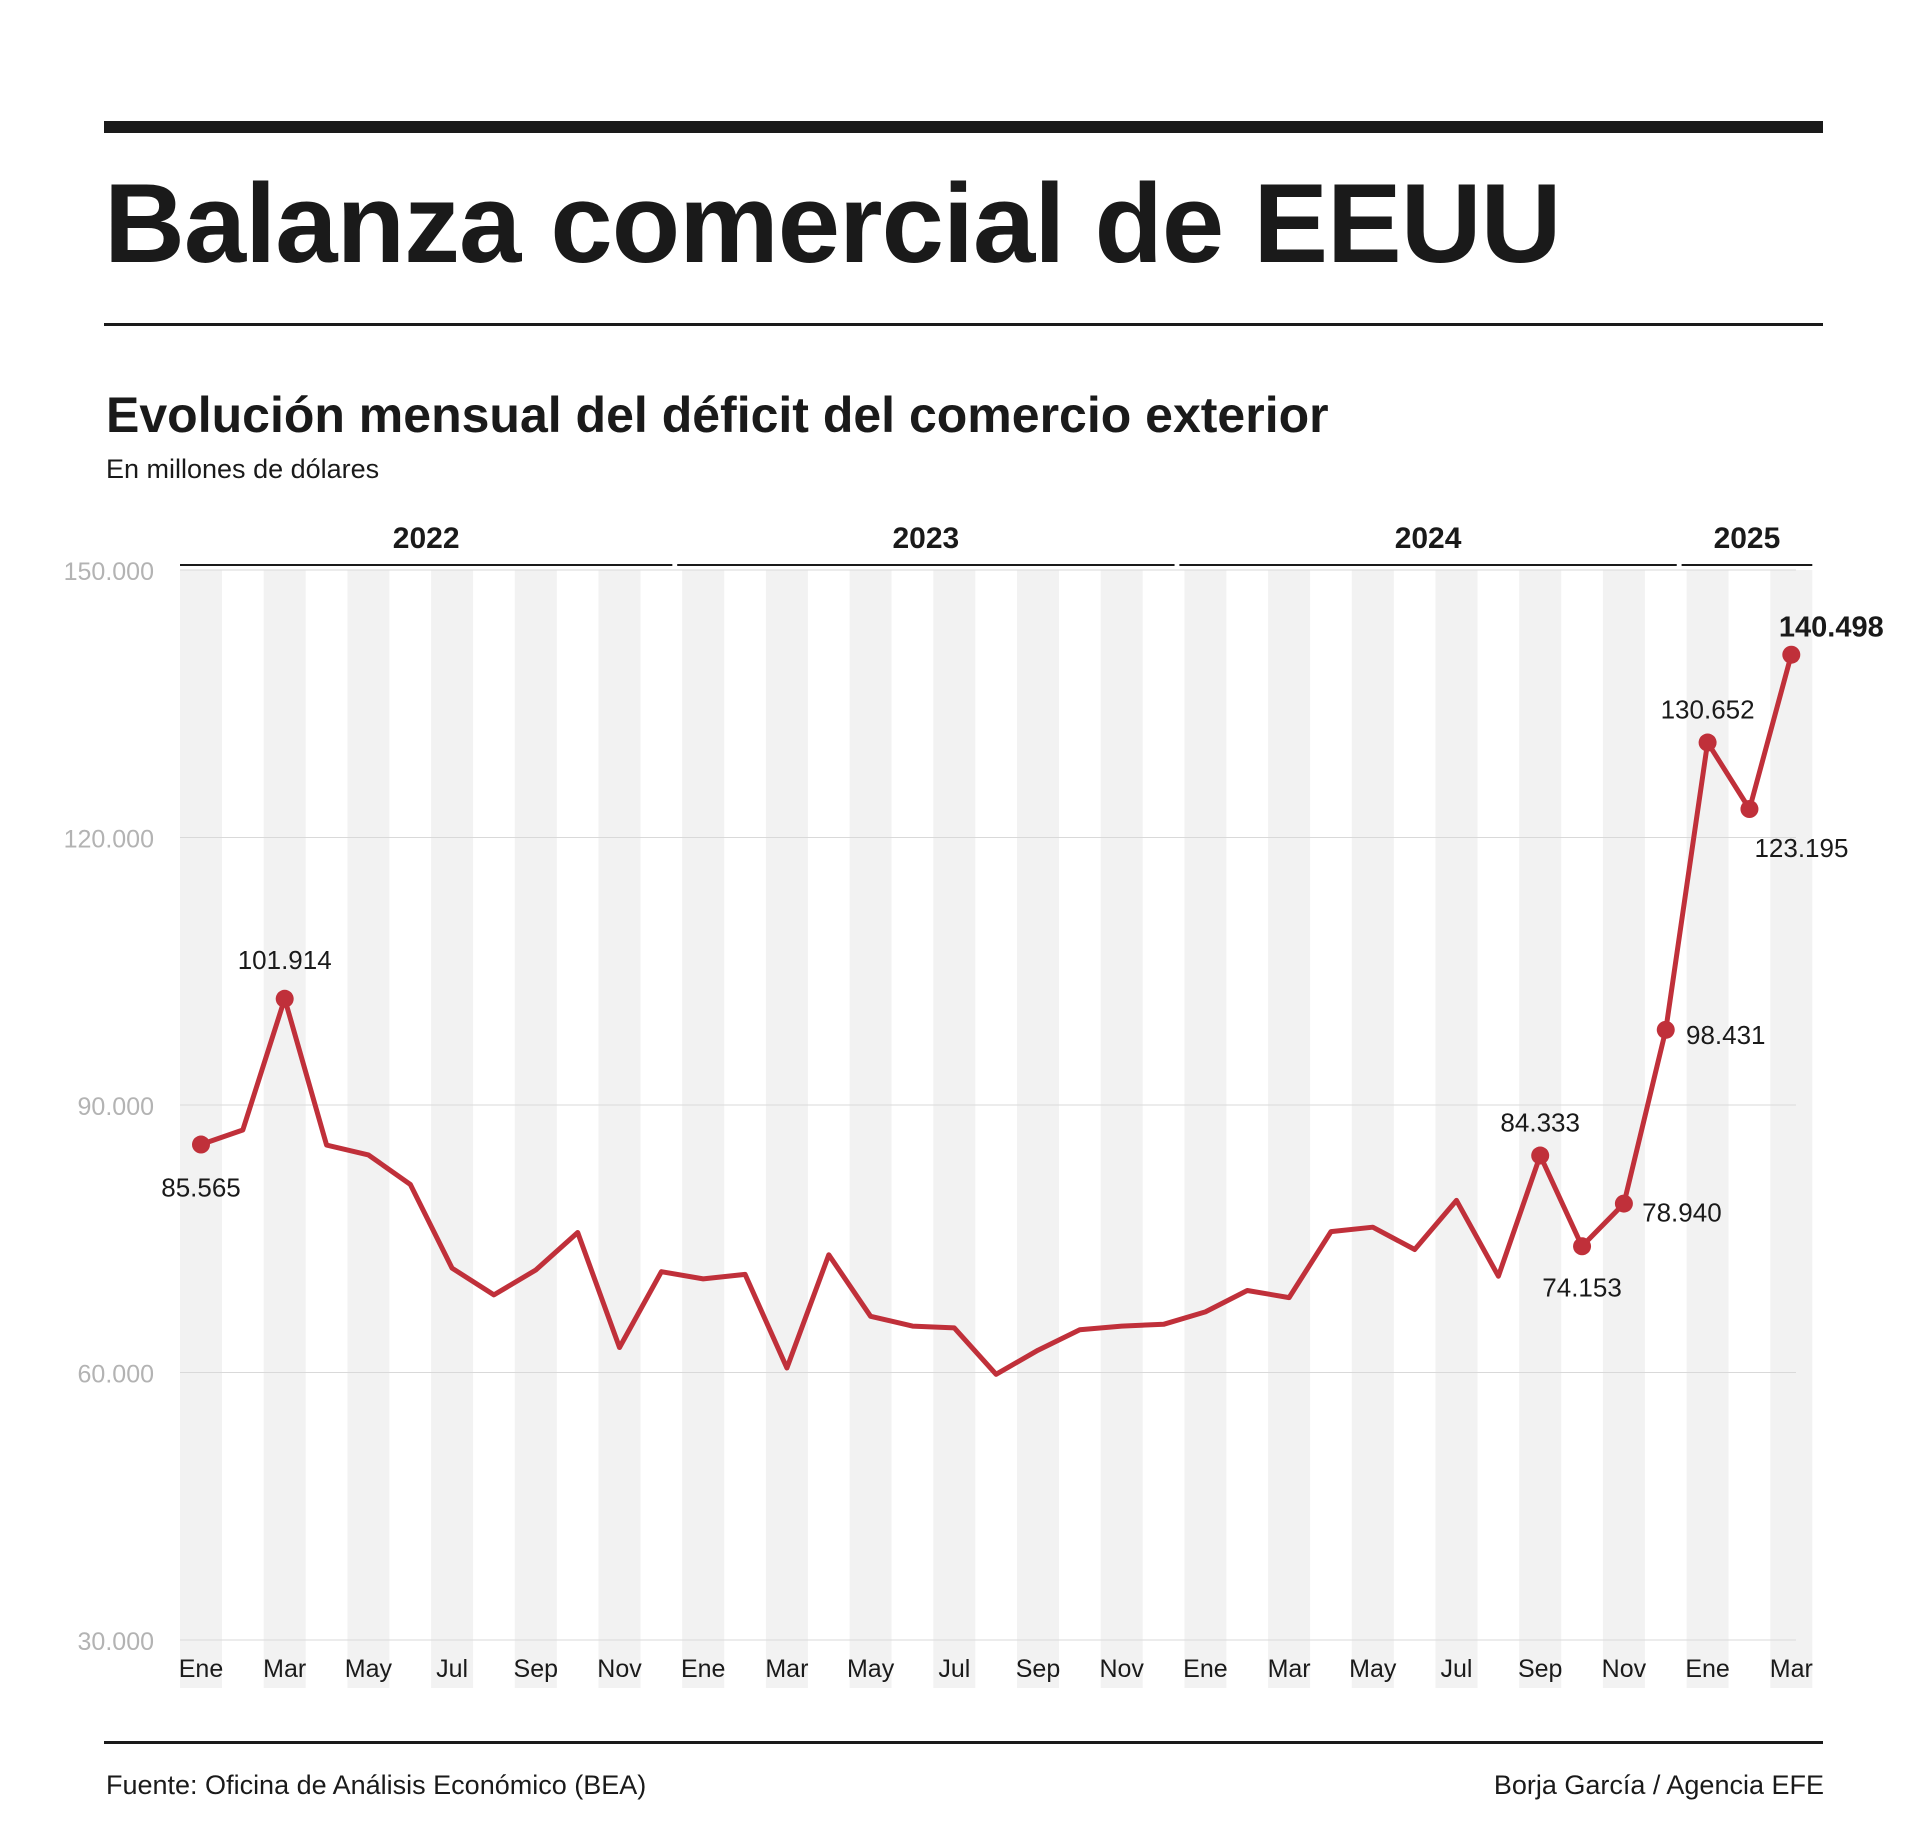 This screenshot has height=1836, width=1920. What do you see at coordinates (426, 538) in the screenshot?
I see `year-label: 2022` at bounding box center [426, 538].